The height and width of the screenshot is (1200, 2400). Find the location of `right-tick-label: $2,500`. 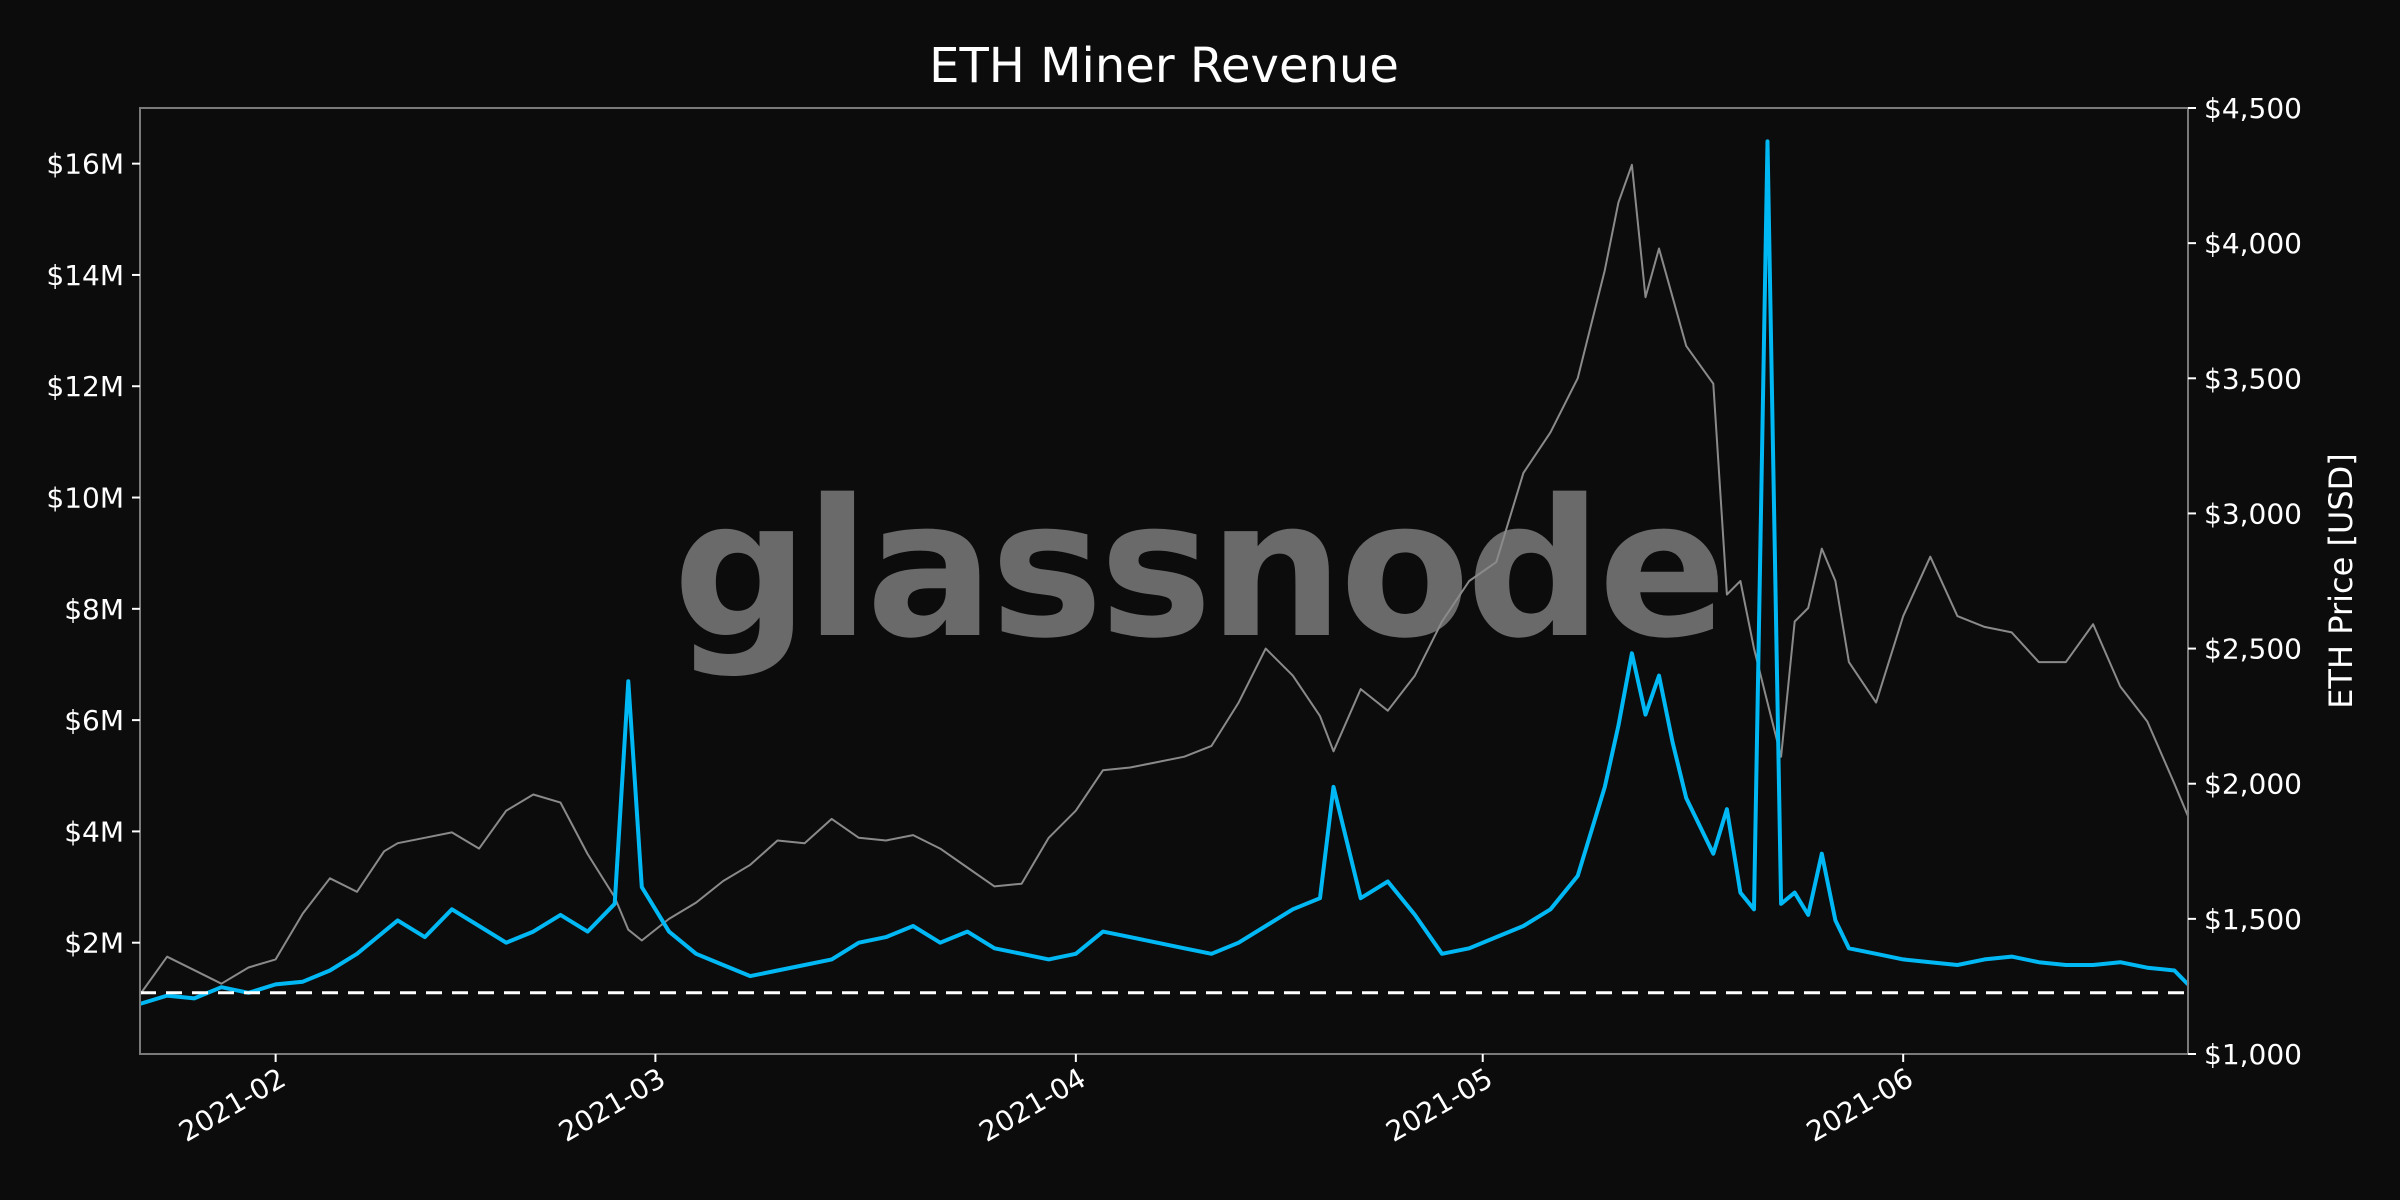

right-tick-label: $2,500 is located at coordinates (2253, 649).